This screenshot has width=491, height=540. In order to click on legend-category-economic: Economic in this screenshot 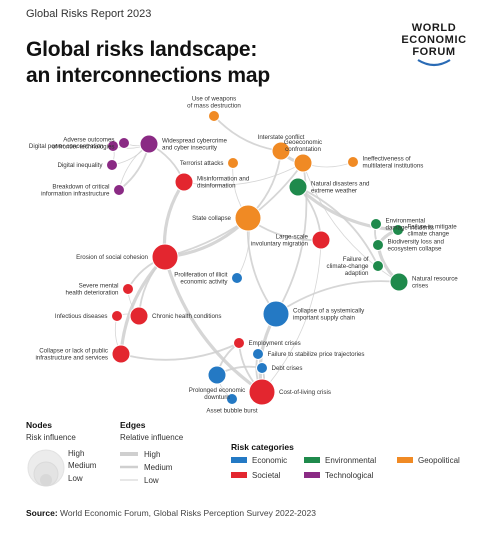, I will do `click(269, 460)`.